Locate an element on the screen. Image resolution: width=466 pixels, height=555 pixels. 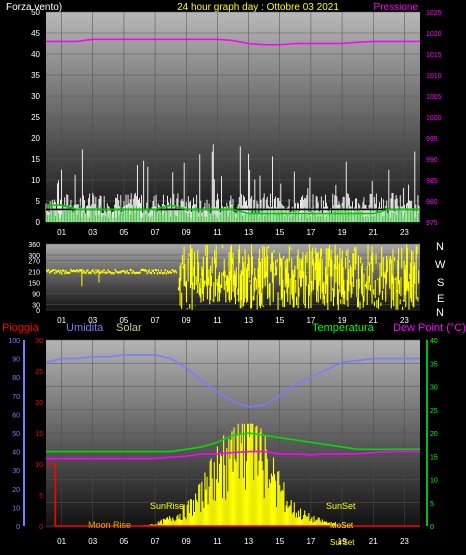
humidity-tick-label: 10 is located at coordinates (16, 508).